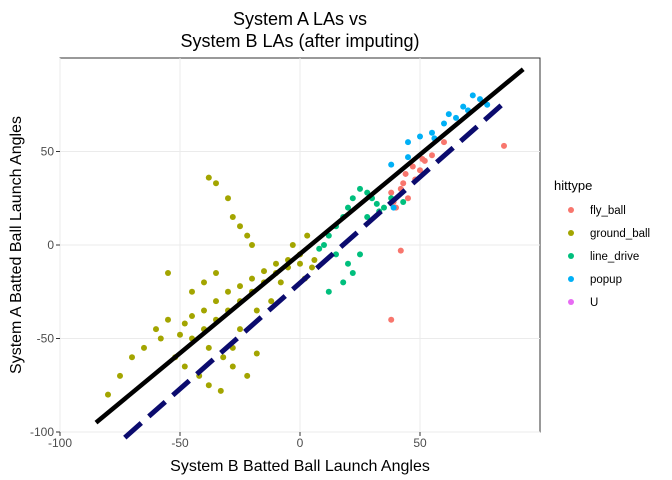 The height and width of the screenshot is (480, 672). Describe the element at coordinates (608, 211) in the screenshot. I see `legend-label-fly_ball: fly_ball` at that location.